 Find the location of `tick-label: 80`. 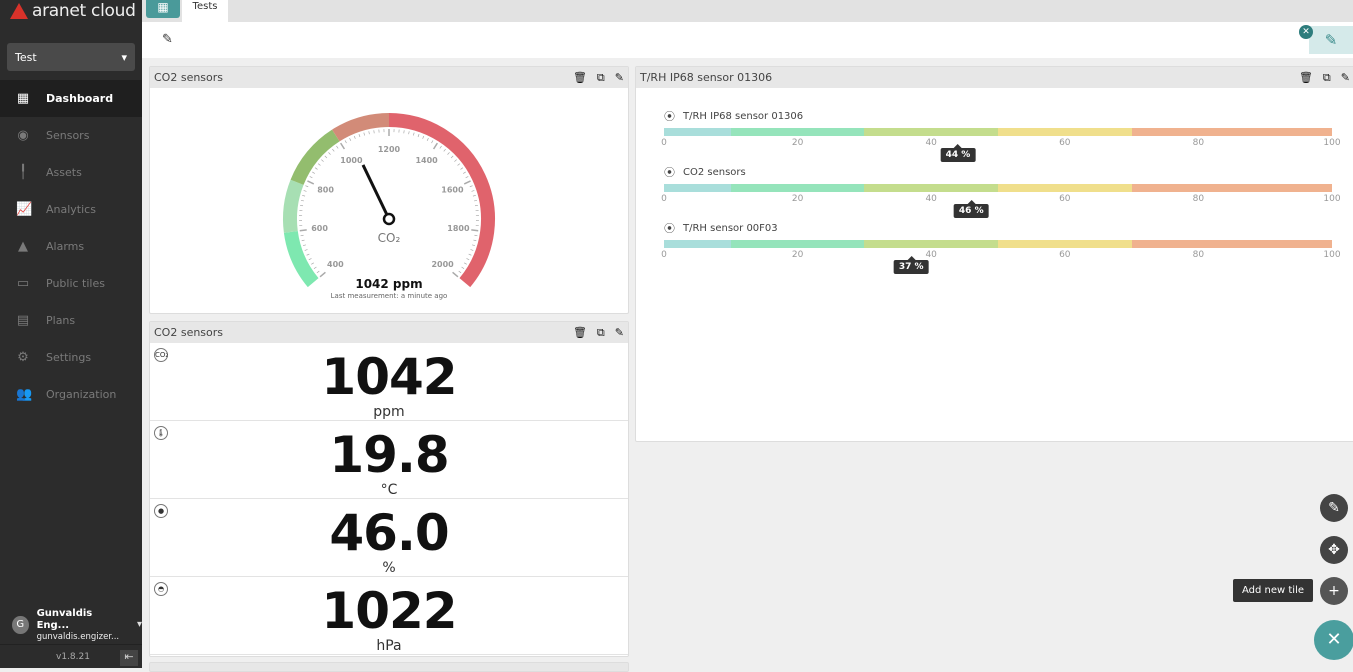

tick-label: 80 is located at coordinates (1198, 255).